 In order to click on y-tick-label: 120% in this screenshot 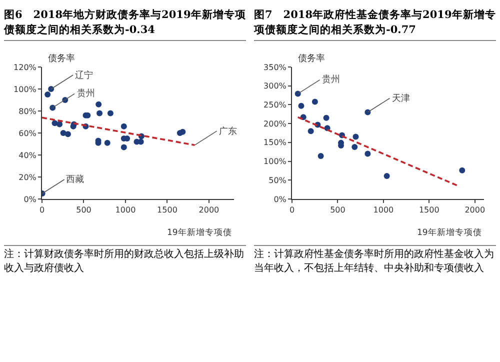, I will do `click(25, 67)`.